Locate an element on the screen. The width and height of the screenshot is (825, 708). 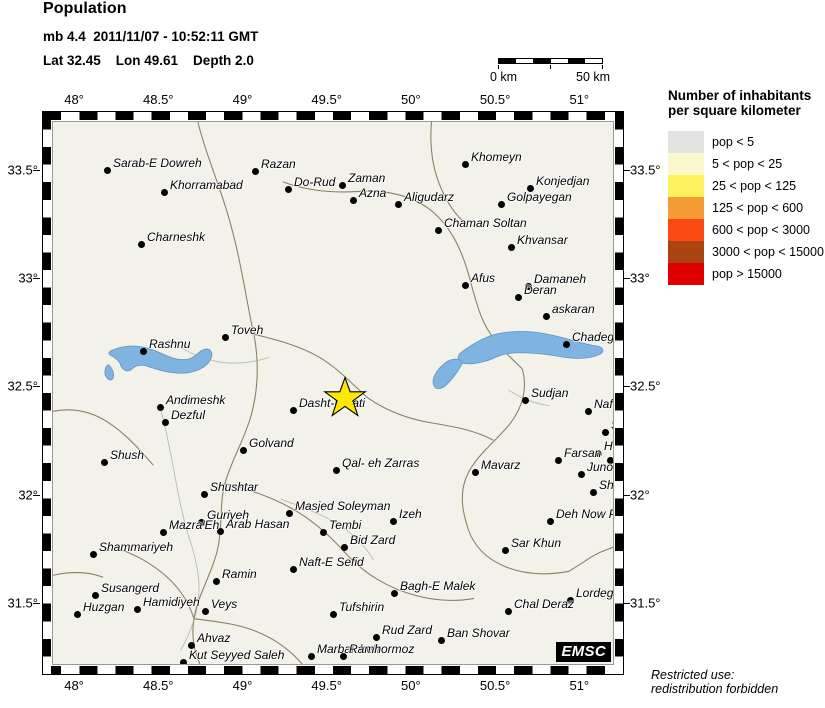
city-name-label: Kut Seyyed Saleh is located at coordinates (237, 655).